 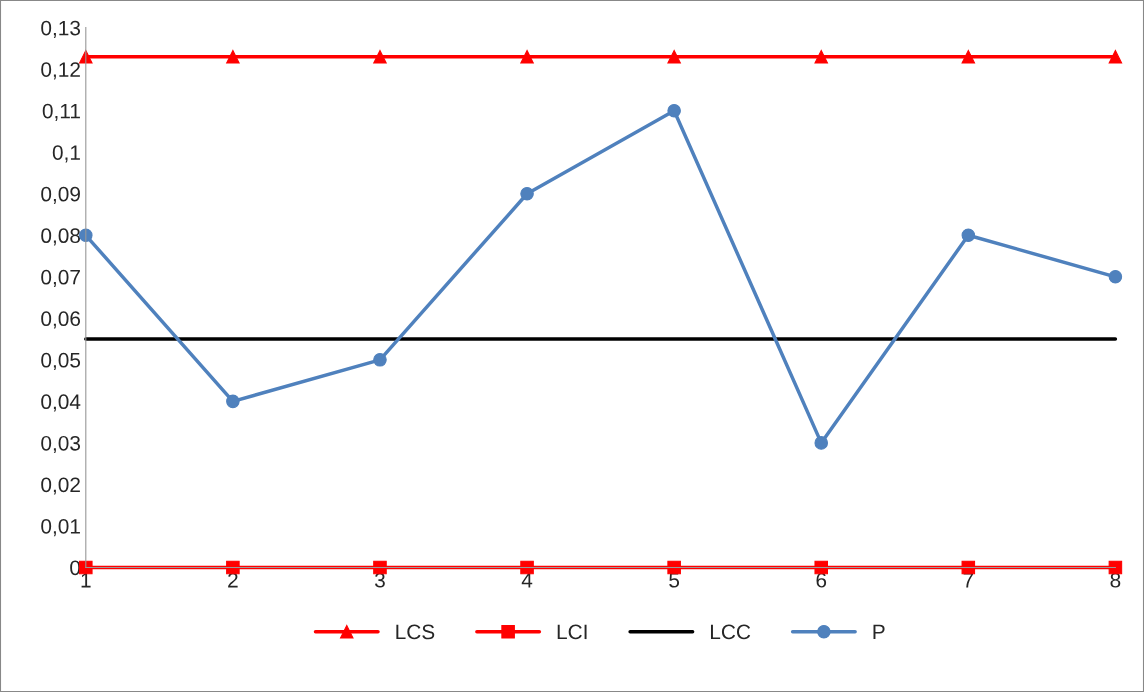 What do you see at coordinates (61, 444) in the screenshot?
I see `y-tick-label: 0,03` at bounding box center [61, 444].